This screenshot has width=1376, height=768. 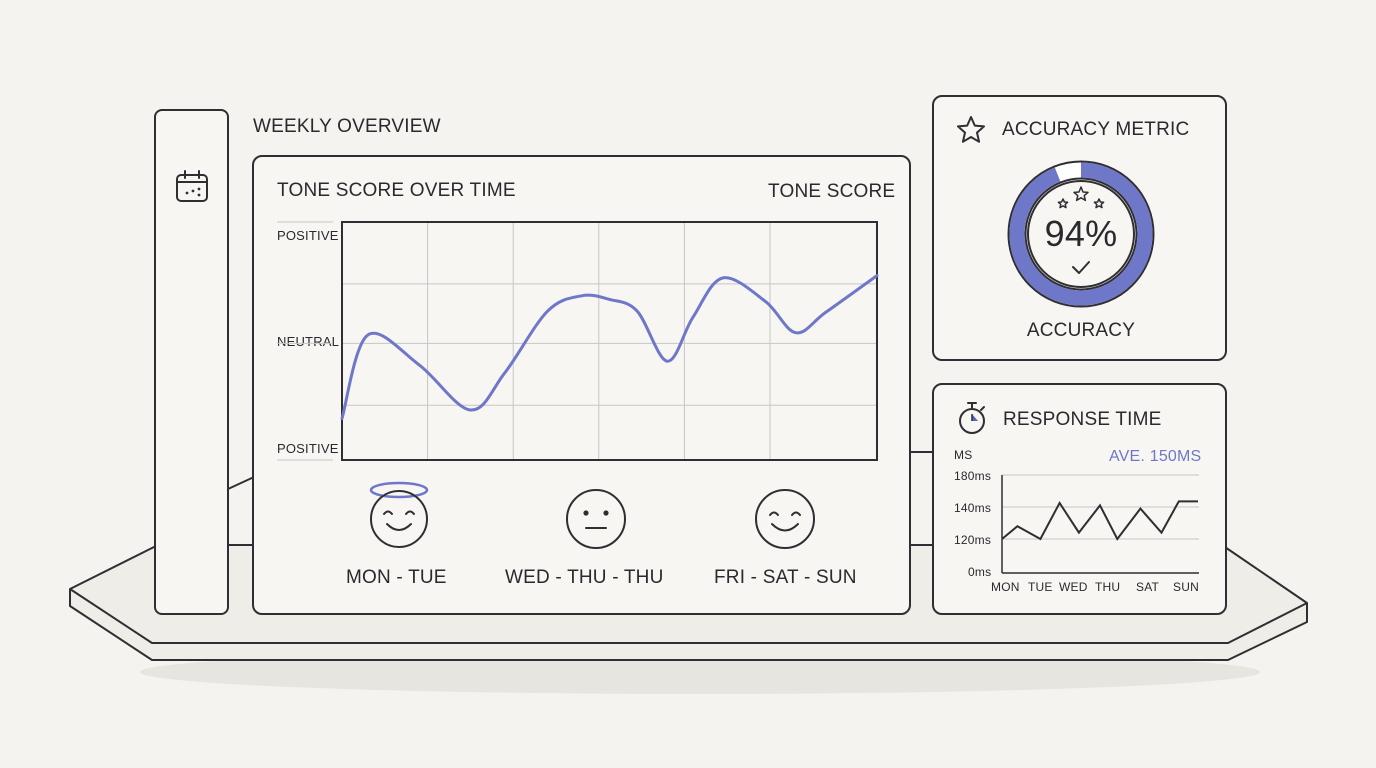 I want to click on star-icon, so click(x=971, y=130).